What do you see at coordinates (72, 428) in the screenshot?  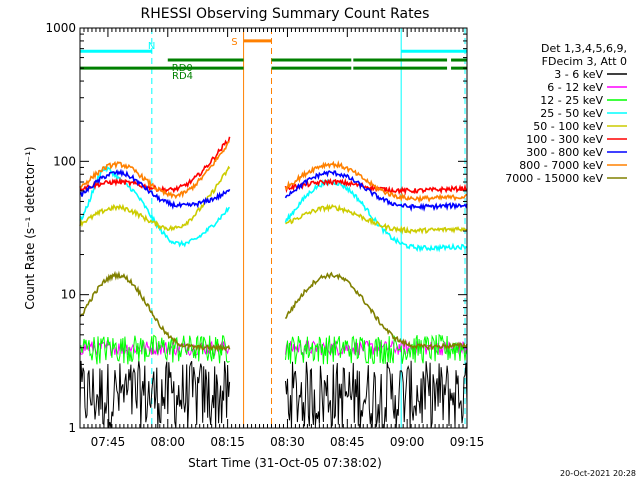 I see `y-tick-label: 1` at bounding box center [72, 428].